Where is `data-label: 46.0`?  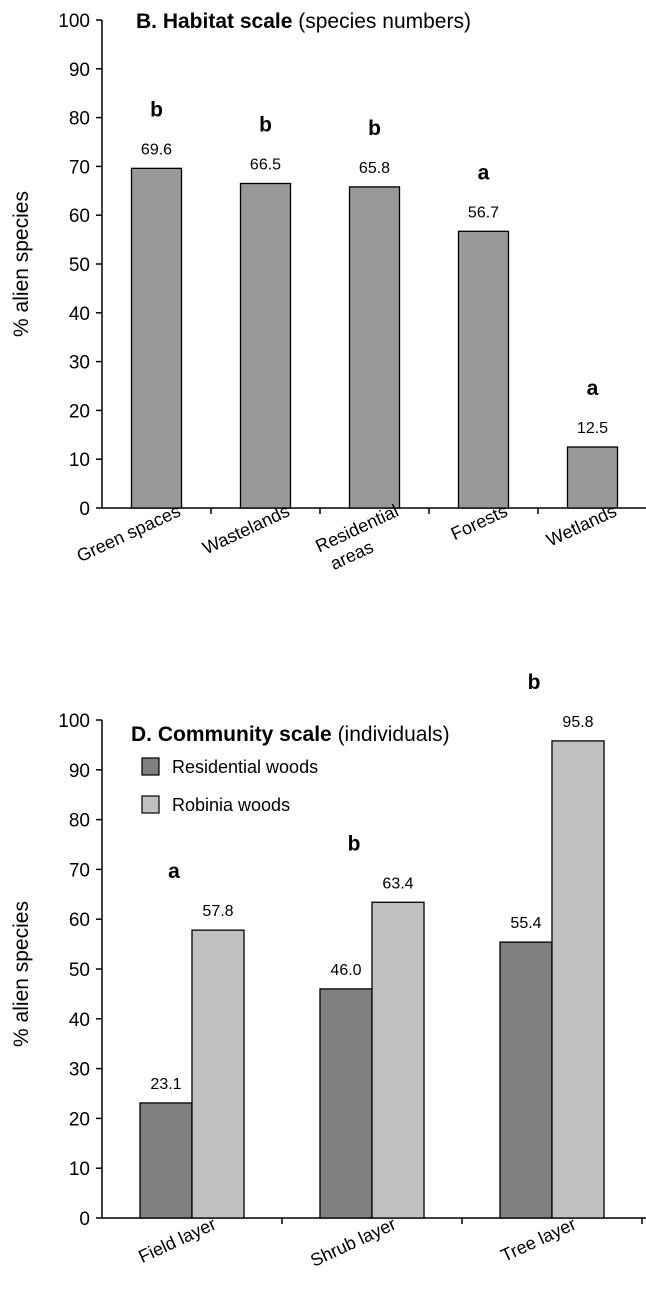
data-label: 46.0 is located at coordinates (345, 970).